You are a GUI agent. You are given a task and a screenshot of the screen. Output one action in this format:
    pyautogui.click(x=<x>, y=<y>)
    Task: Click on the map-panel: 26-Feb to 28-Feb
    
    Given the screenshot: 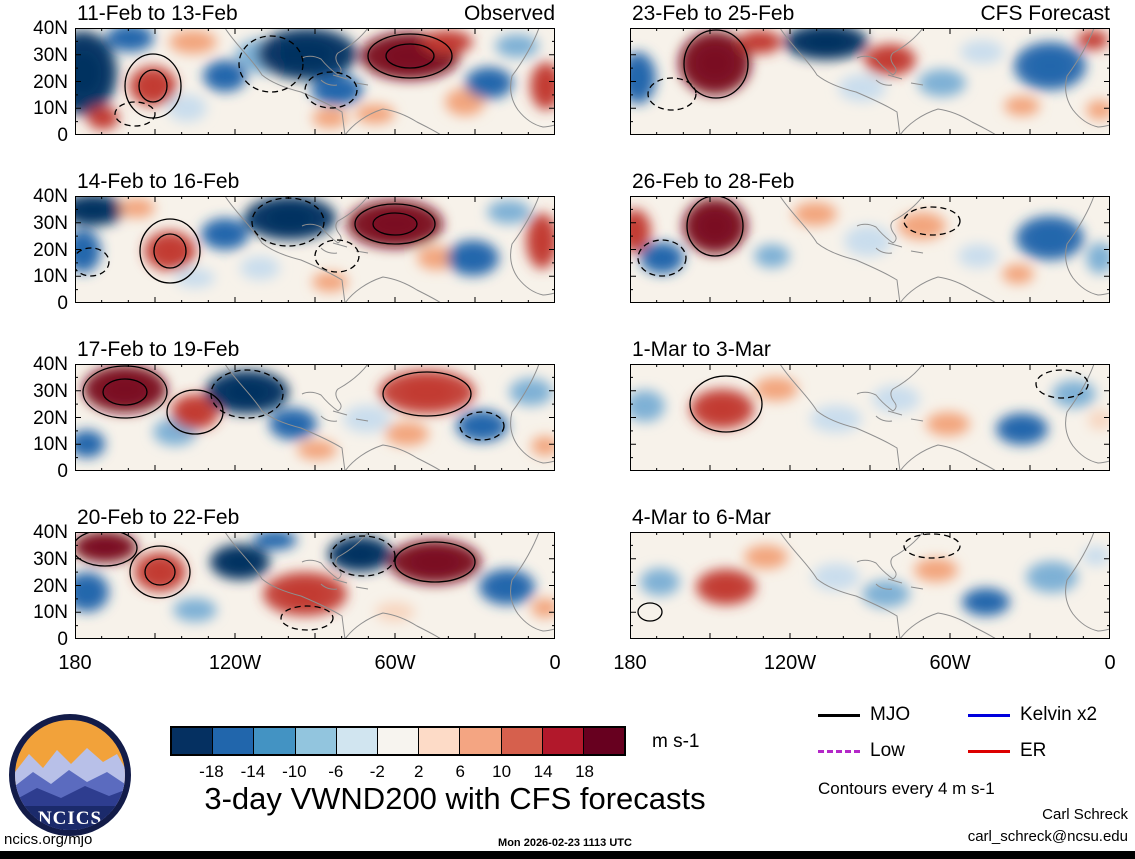 What is the action you would take?
    pyautogui.click(x=870, y=236)
    